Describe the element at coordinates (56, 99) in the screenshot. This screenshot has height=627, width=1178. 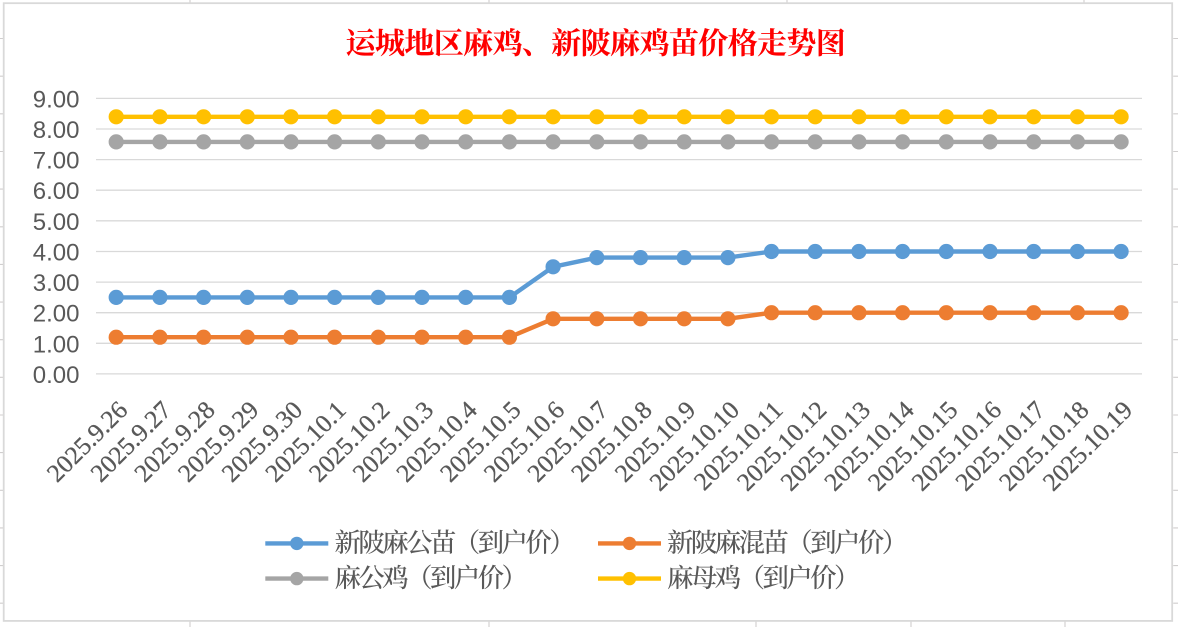
I see `svg-text: 9.00` at that location.